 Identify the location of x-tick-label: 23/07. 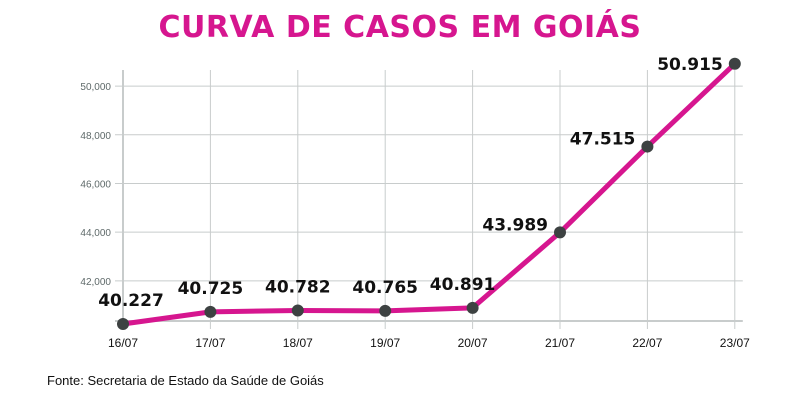
(735, 343).